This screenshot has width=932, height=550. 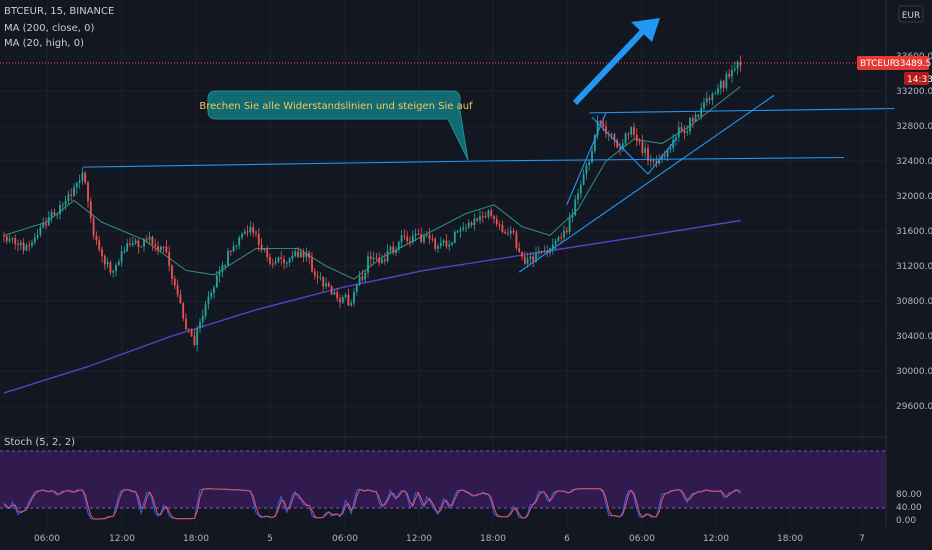 I want to click on price-badge, so click(x=893, y=63).